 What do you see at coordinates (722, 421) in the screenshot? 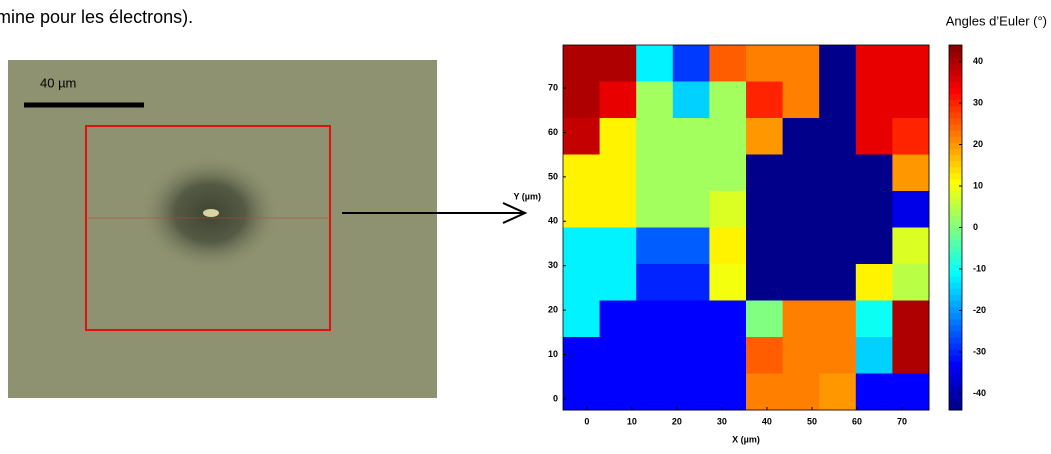
I see `x-tick-label: 30` at bounding box center [722, 421].